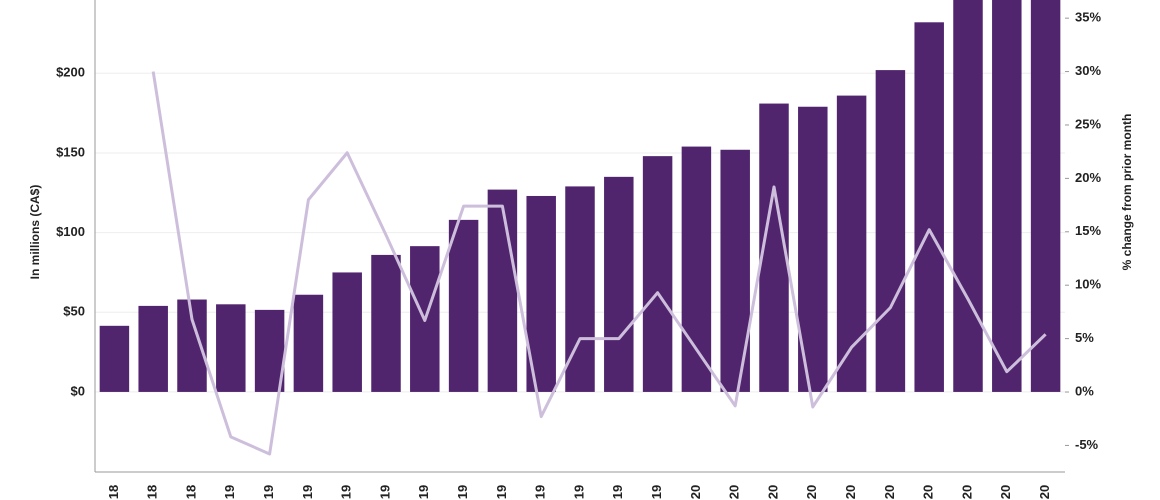 The height and width of the screenshot is (500, 1160). Describe the element at coordinates (1088, 284) in the screenshot. I see `y2-tick-label: 10%` at that location.